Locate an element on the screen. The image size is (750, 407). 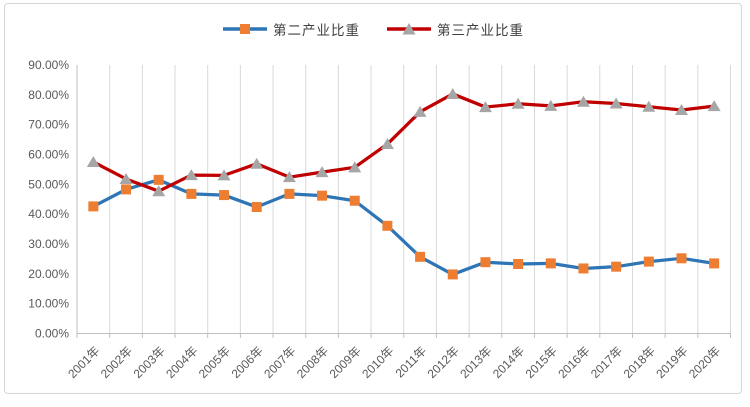
x-tick-label: 2010年 is located at coordinates (377, 362).